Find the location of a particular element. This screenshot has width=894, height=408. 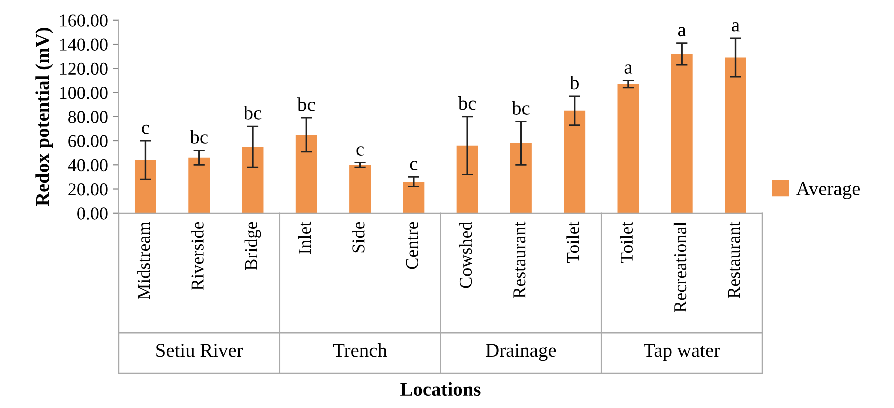

y-tick-label: 100.00 is located at coordinates (84, 93).